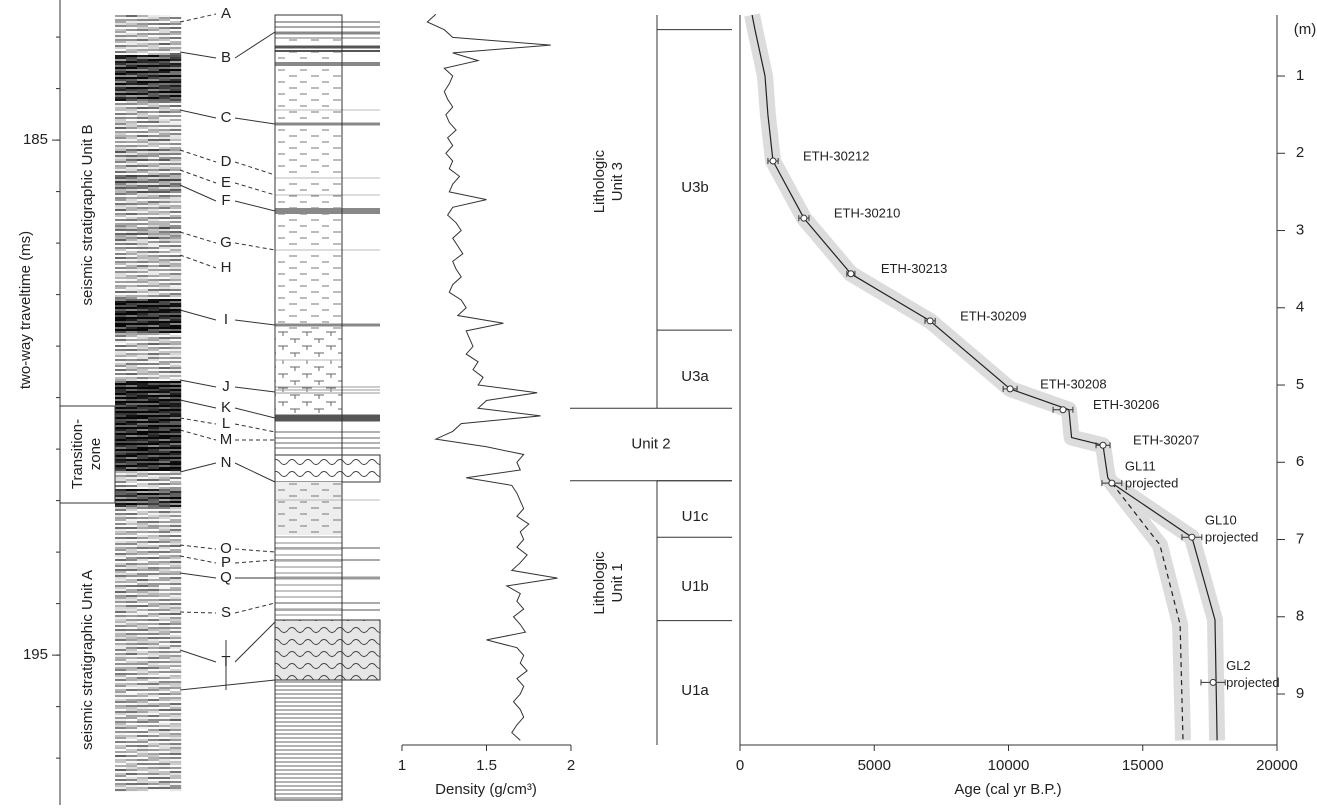  What do you see at coordinates (1231, 537) in the screenshot?
I see `date-label: projected` at bounding box center [1231, 537].